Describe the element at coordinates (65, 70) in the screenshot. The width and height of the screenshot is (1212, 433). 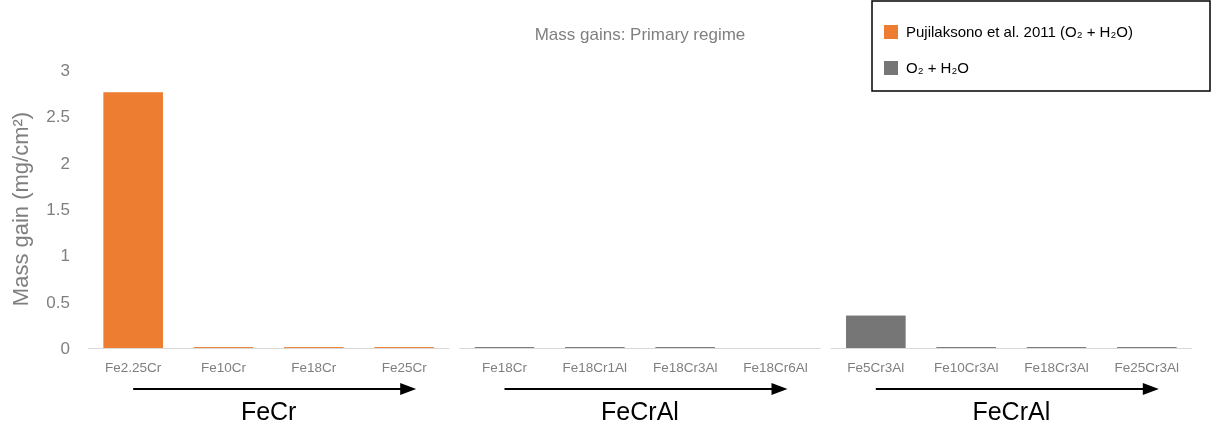
I see `y-tick-label: 3` at that location.